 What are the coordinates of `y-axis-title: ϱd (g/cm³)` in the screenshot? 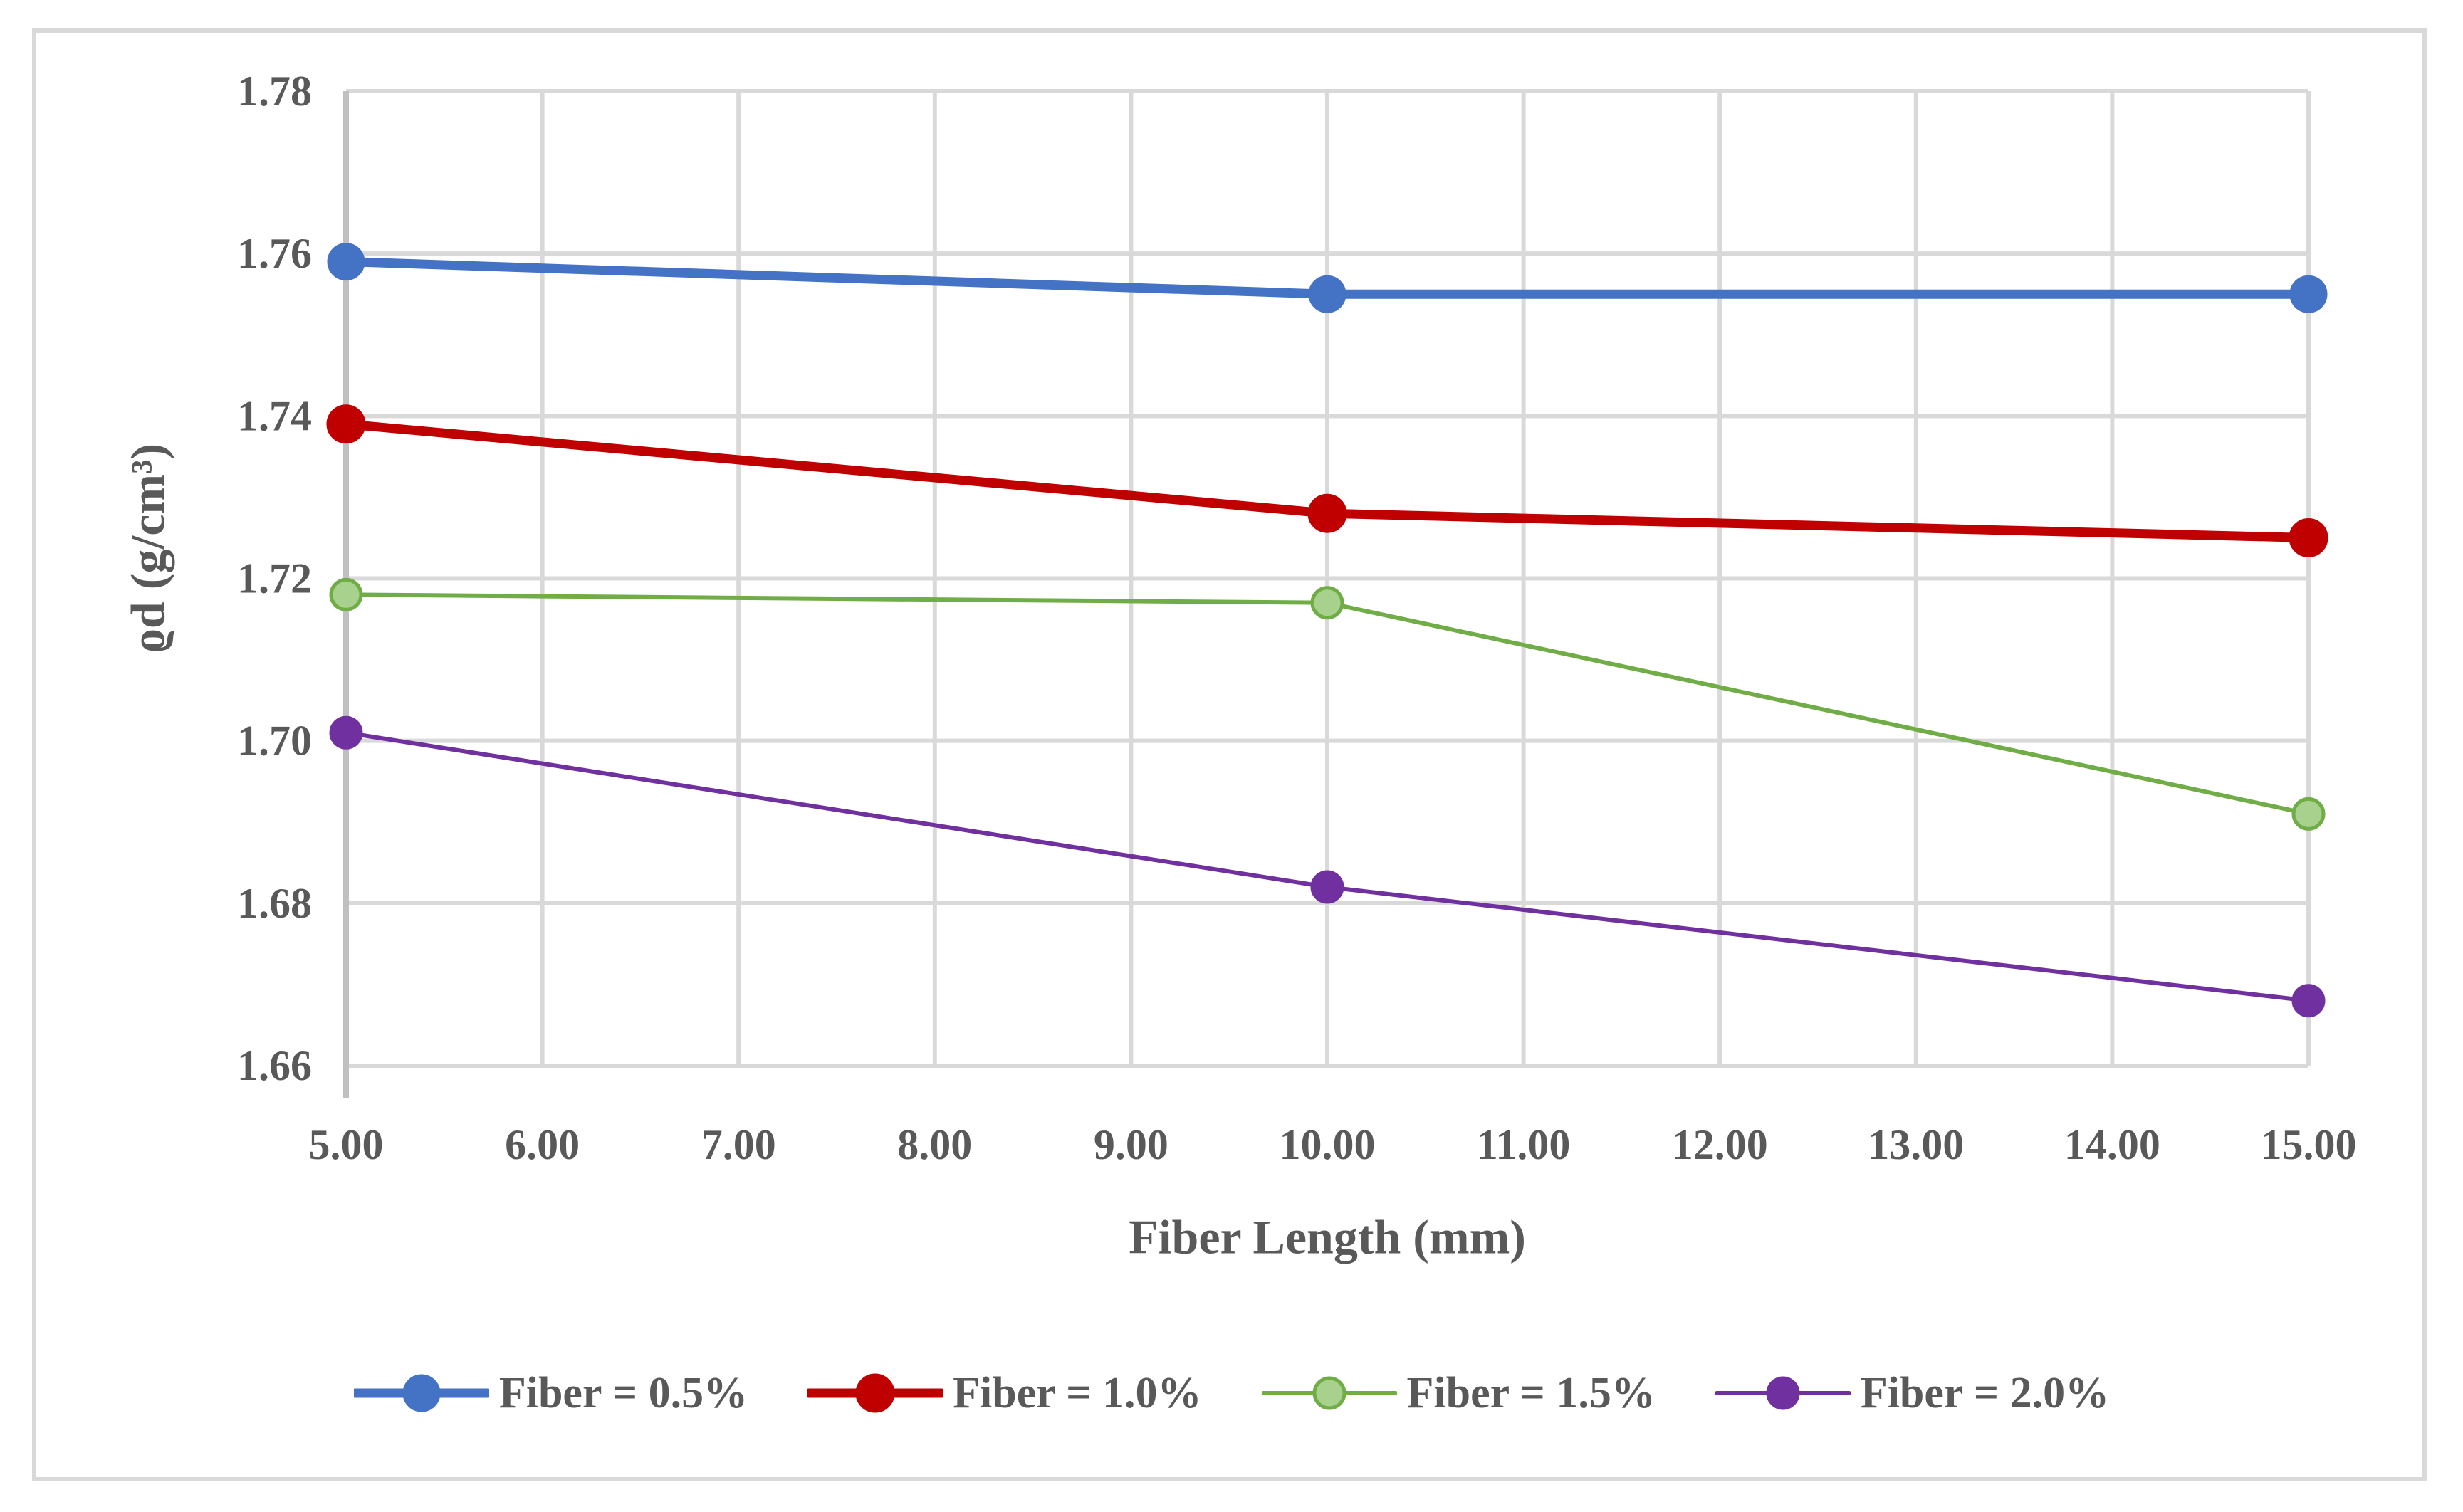 It's located at (148, 548).